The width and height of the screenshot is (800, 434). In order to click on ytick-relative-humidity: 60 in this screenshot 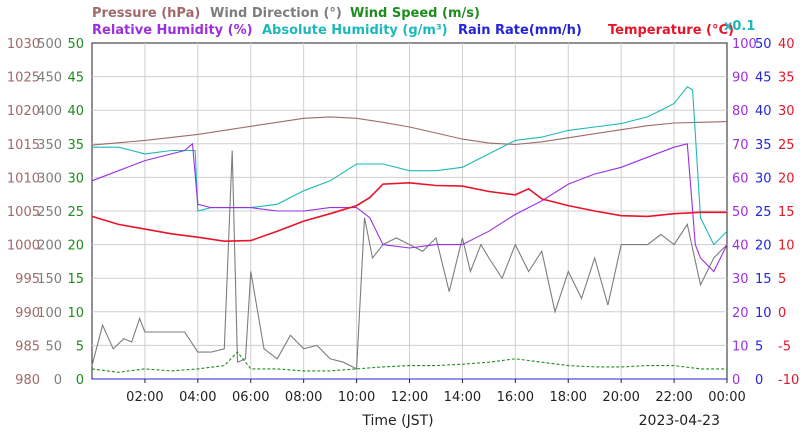, I will do `click(740, 178)`.